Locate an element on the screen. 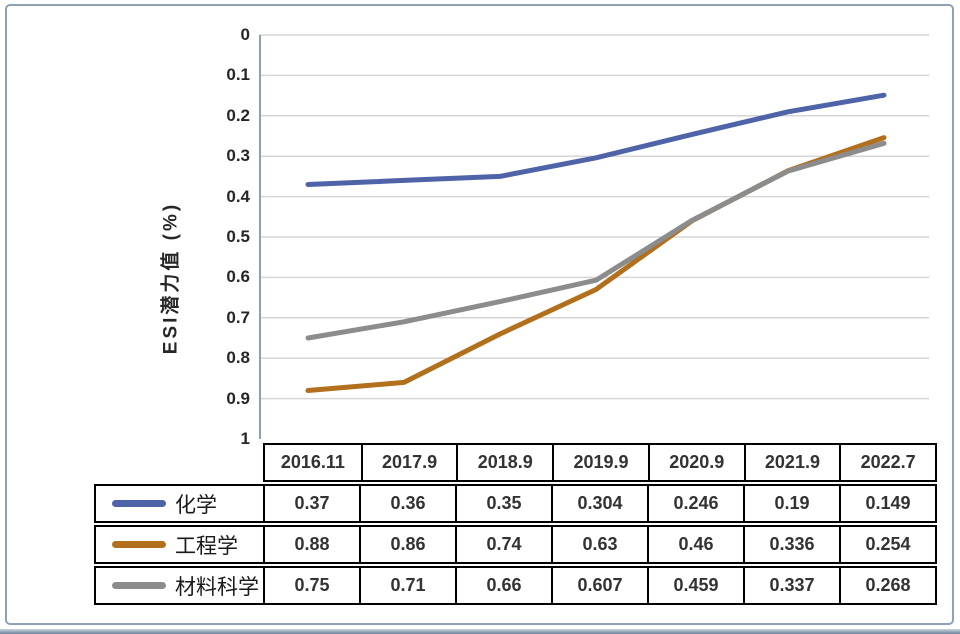  table-cell: 0.63 is located at coordinates (599, 544).